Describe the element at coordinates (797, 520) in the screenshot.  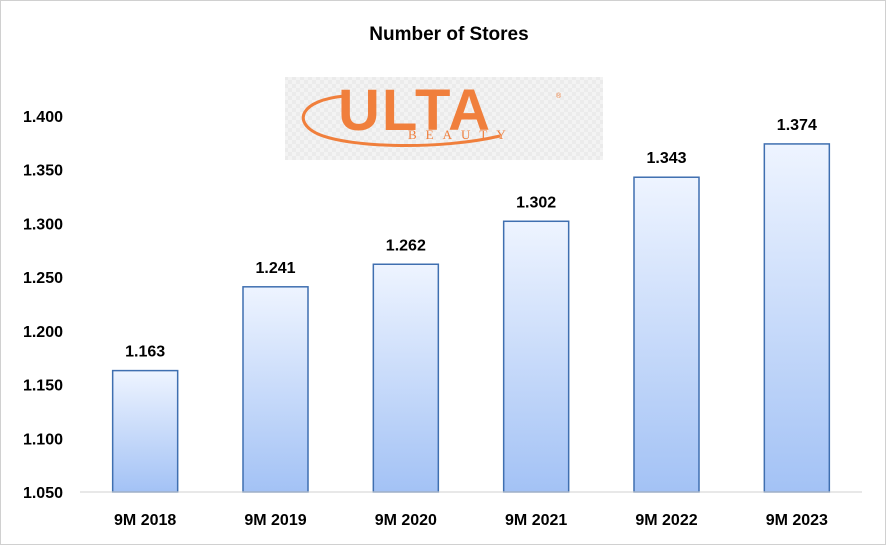
I see `x-tick-label: 9M 2023` at that location.